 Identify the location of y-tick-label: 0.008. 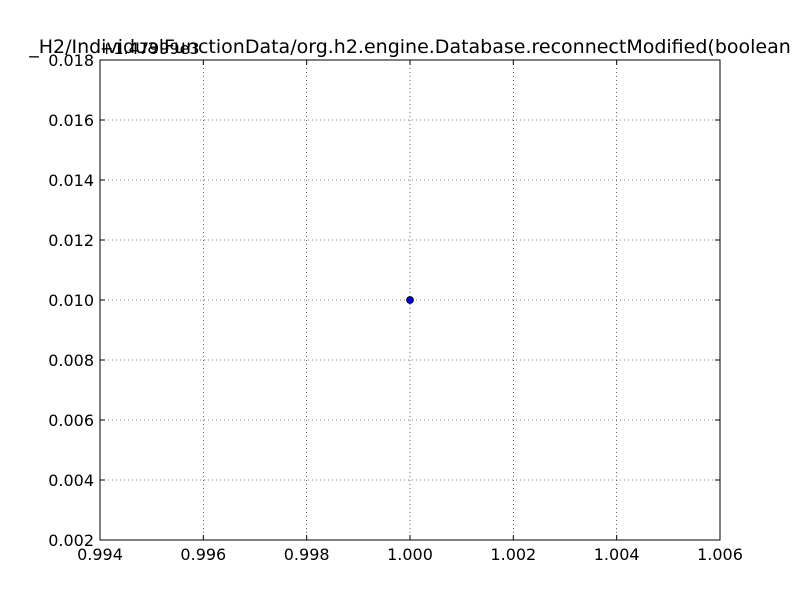
(71, 360).